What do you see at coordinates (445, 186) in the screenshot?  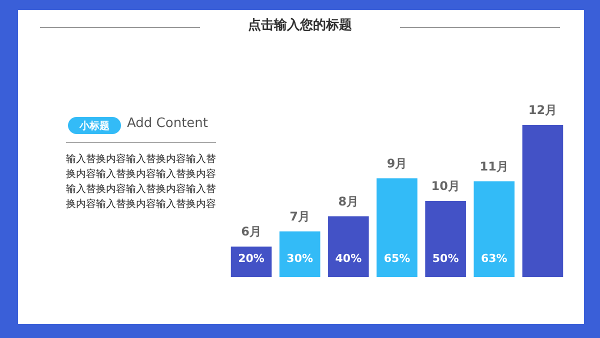 I see `x-tick-label: 10月` at bounding box center [445, 186].